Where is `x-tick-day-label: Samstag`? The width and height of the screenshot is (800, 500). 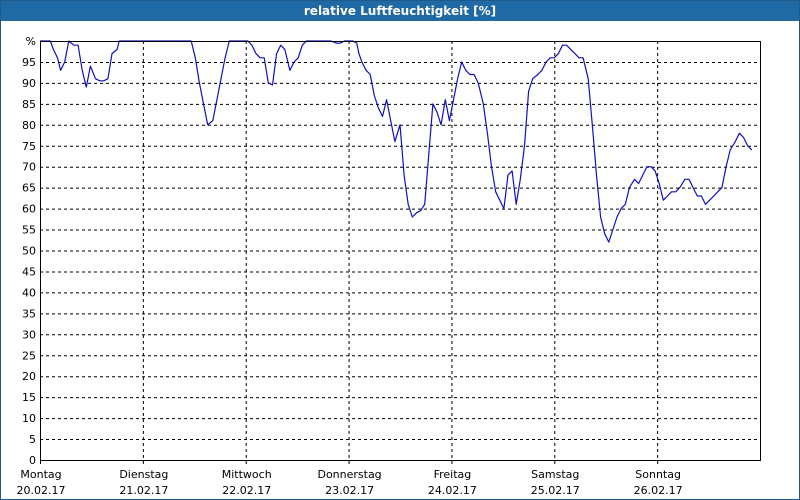
x-tick-day-label: Samstag is located at coordinates (555, 474).